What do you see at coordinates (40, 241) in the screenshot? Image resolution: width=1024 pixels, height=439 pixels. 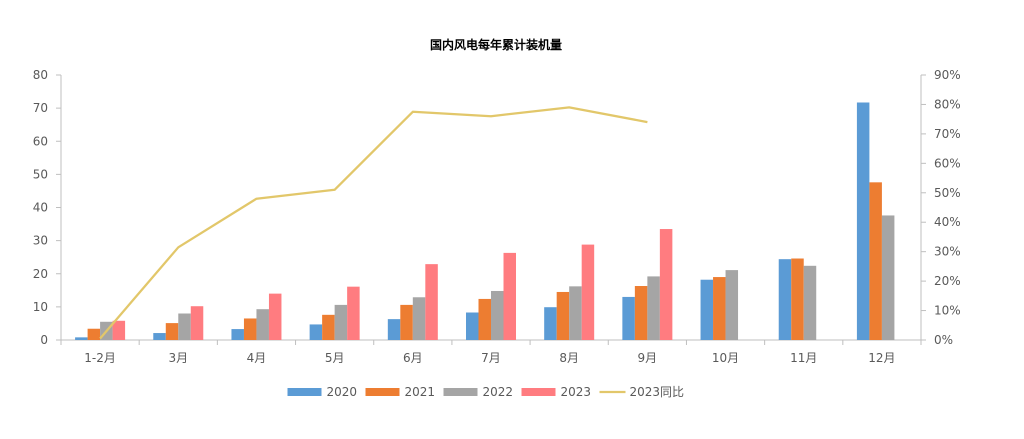 I see `left-axis-tick-label: 30` at bounding box center [40, 241].